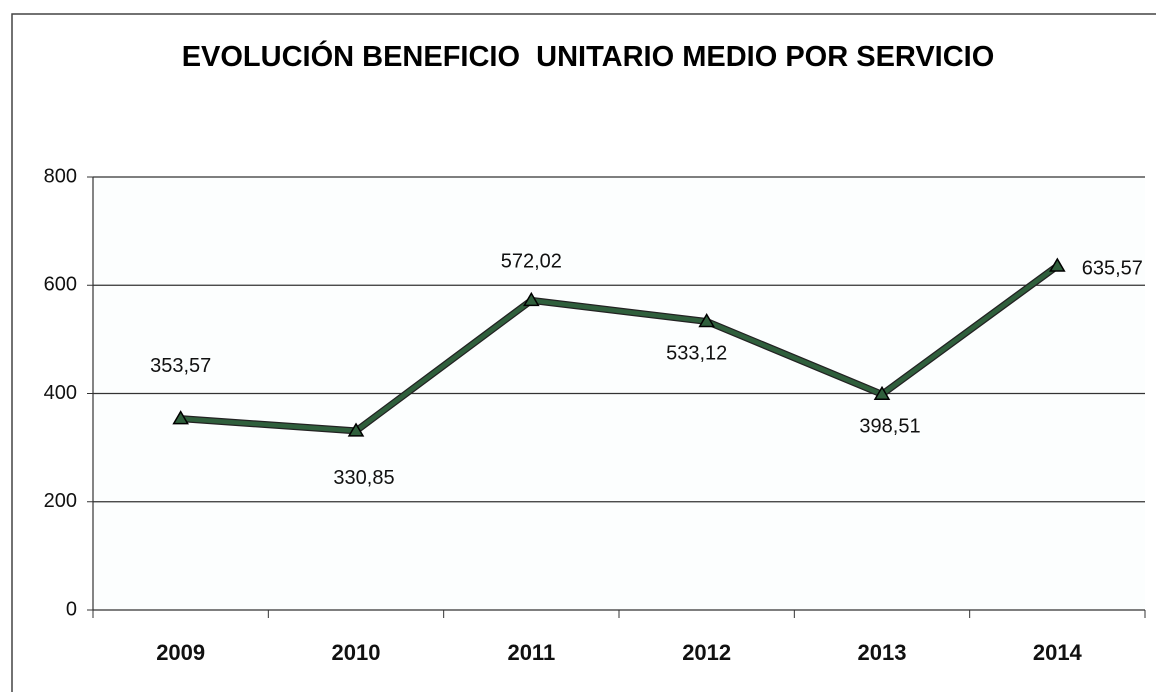 The height and width of the screenshot is (692, 1156). Describe the element at coordinates (180, 652) in the screenshot. I see `x-tick-label: 2009` at that location.